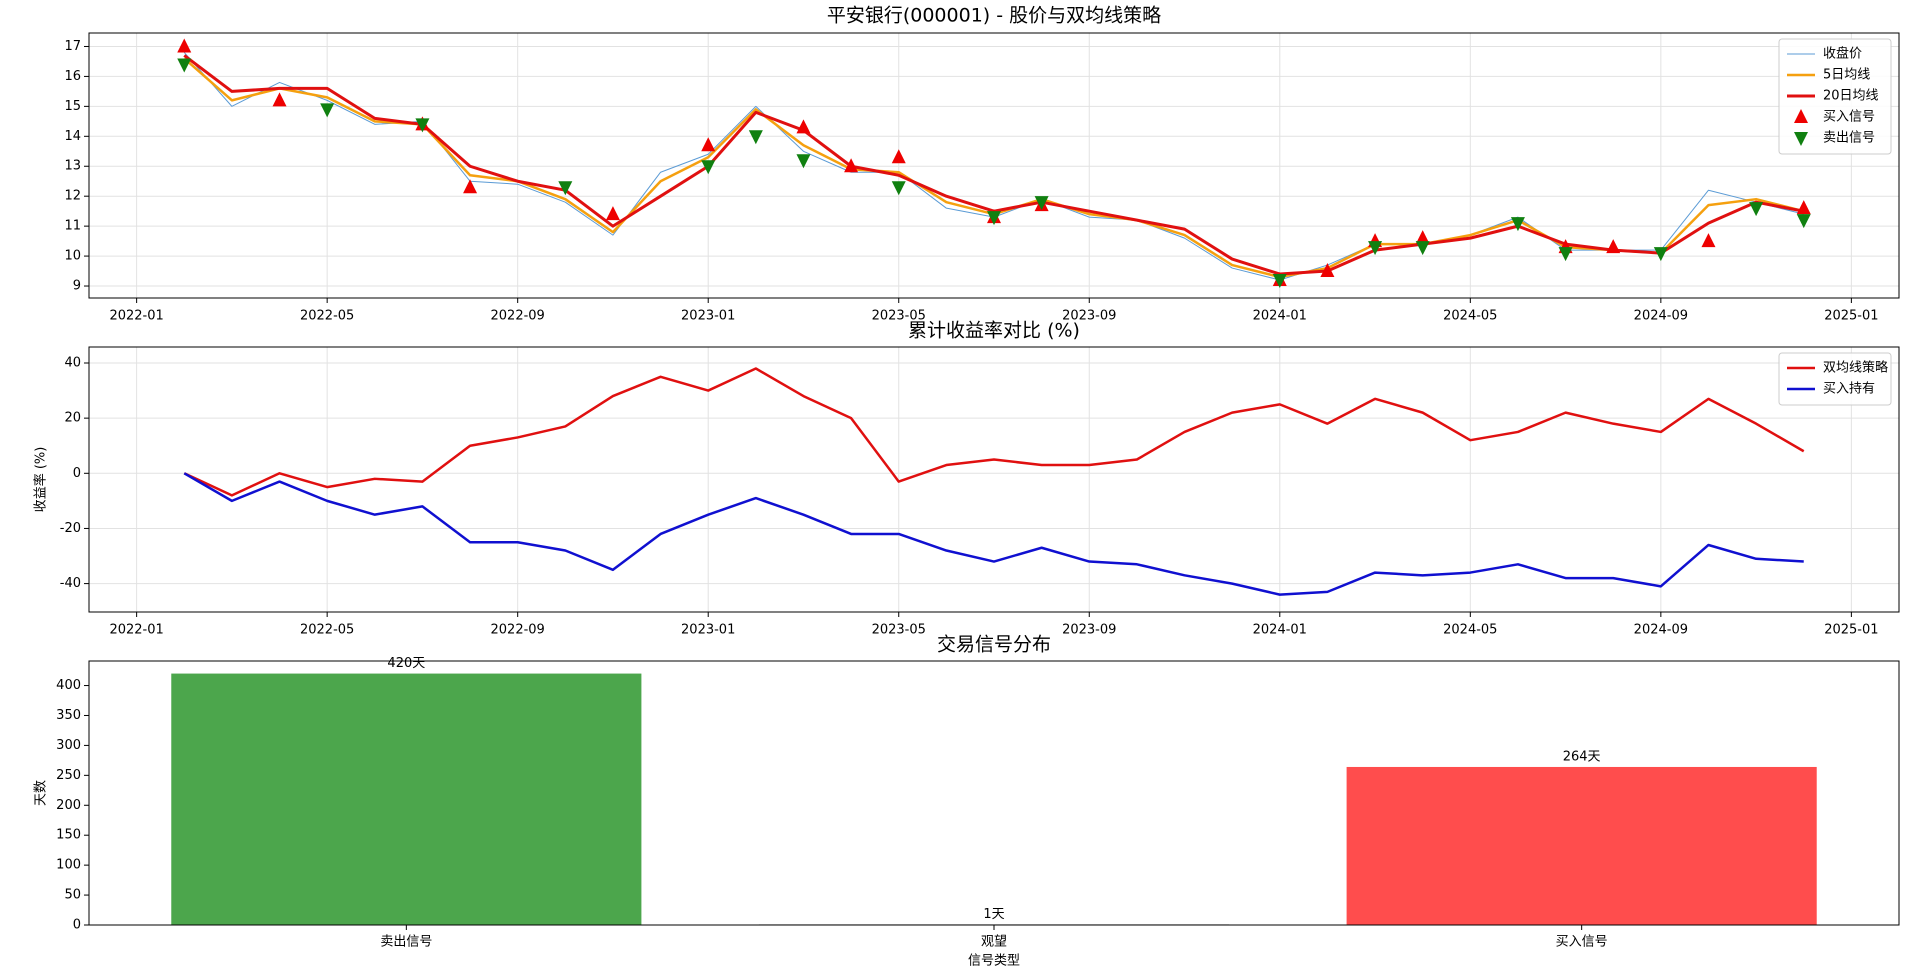 The image size is (1920, 967). Describe the element at coordinates (68, 835) in the screenshot. I see `y-tick-label: 150` at that location.